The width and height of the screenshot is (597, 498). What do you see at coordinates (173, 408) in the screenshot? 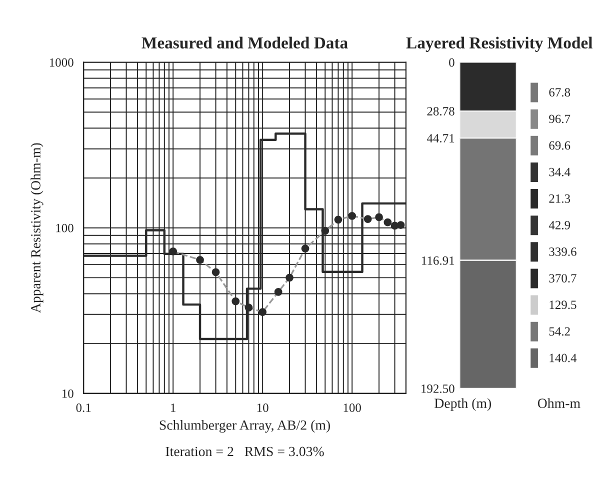
I see `x-tick-label: 1` at bounding box center [173, 408].